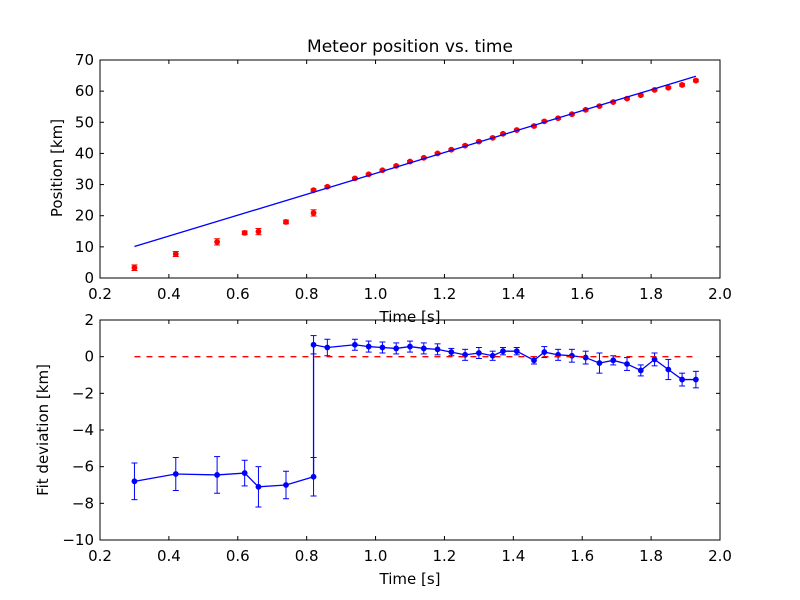 This screenshot has width=800, height=600. What do you see at coordinates (238, 294) in the screenshot?
I see `top-x-tick-label: 0.6` at bounding box center [238, 294].